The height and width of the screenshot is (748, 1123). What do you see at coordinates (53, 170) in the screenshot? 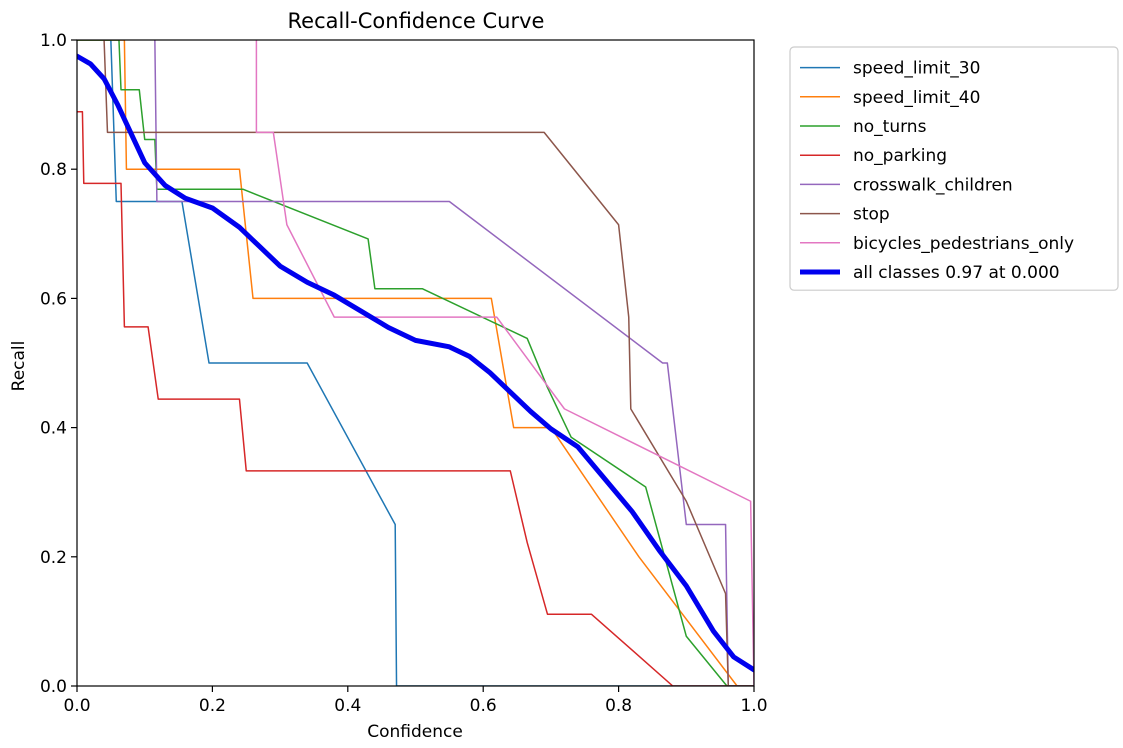
I see `y-tick-label: 0.8` at bounding box center [53, 170].